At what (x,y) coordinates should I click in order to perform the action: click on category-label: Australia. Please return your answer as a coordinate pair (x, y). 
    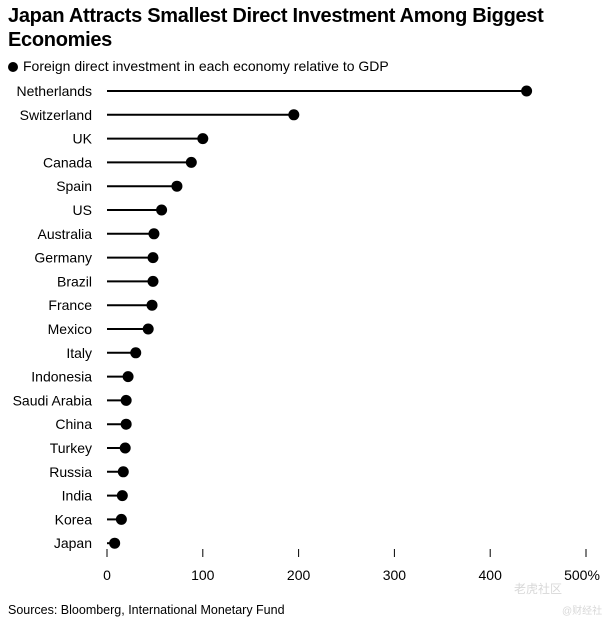
    Looking at the image, I should click on (65, 234).